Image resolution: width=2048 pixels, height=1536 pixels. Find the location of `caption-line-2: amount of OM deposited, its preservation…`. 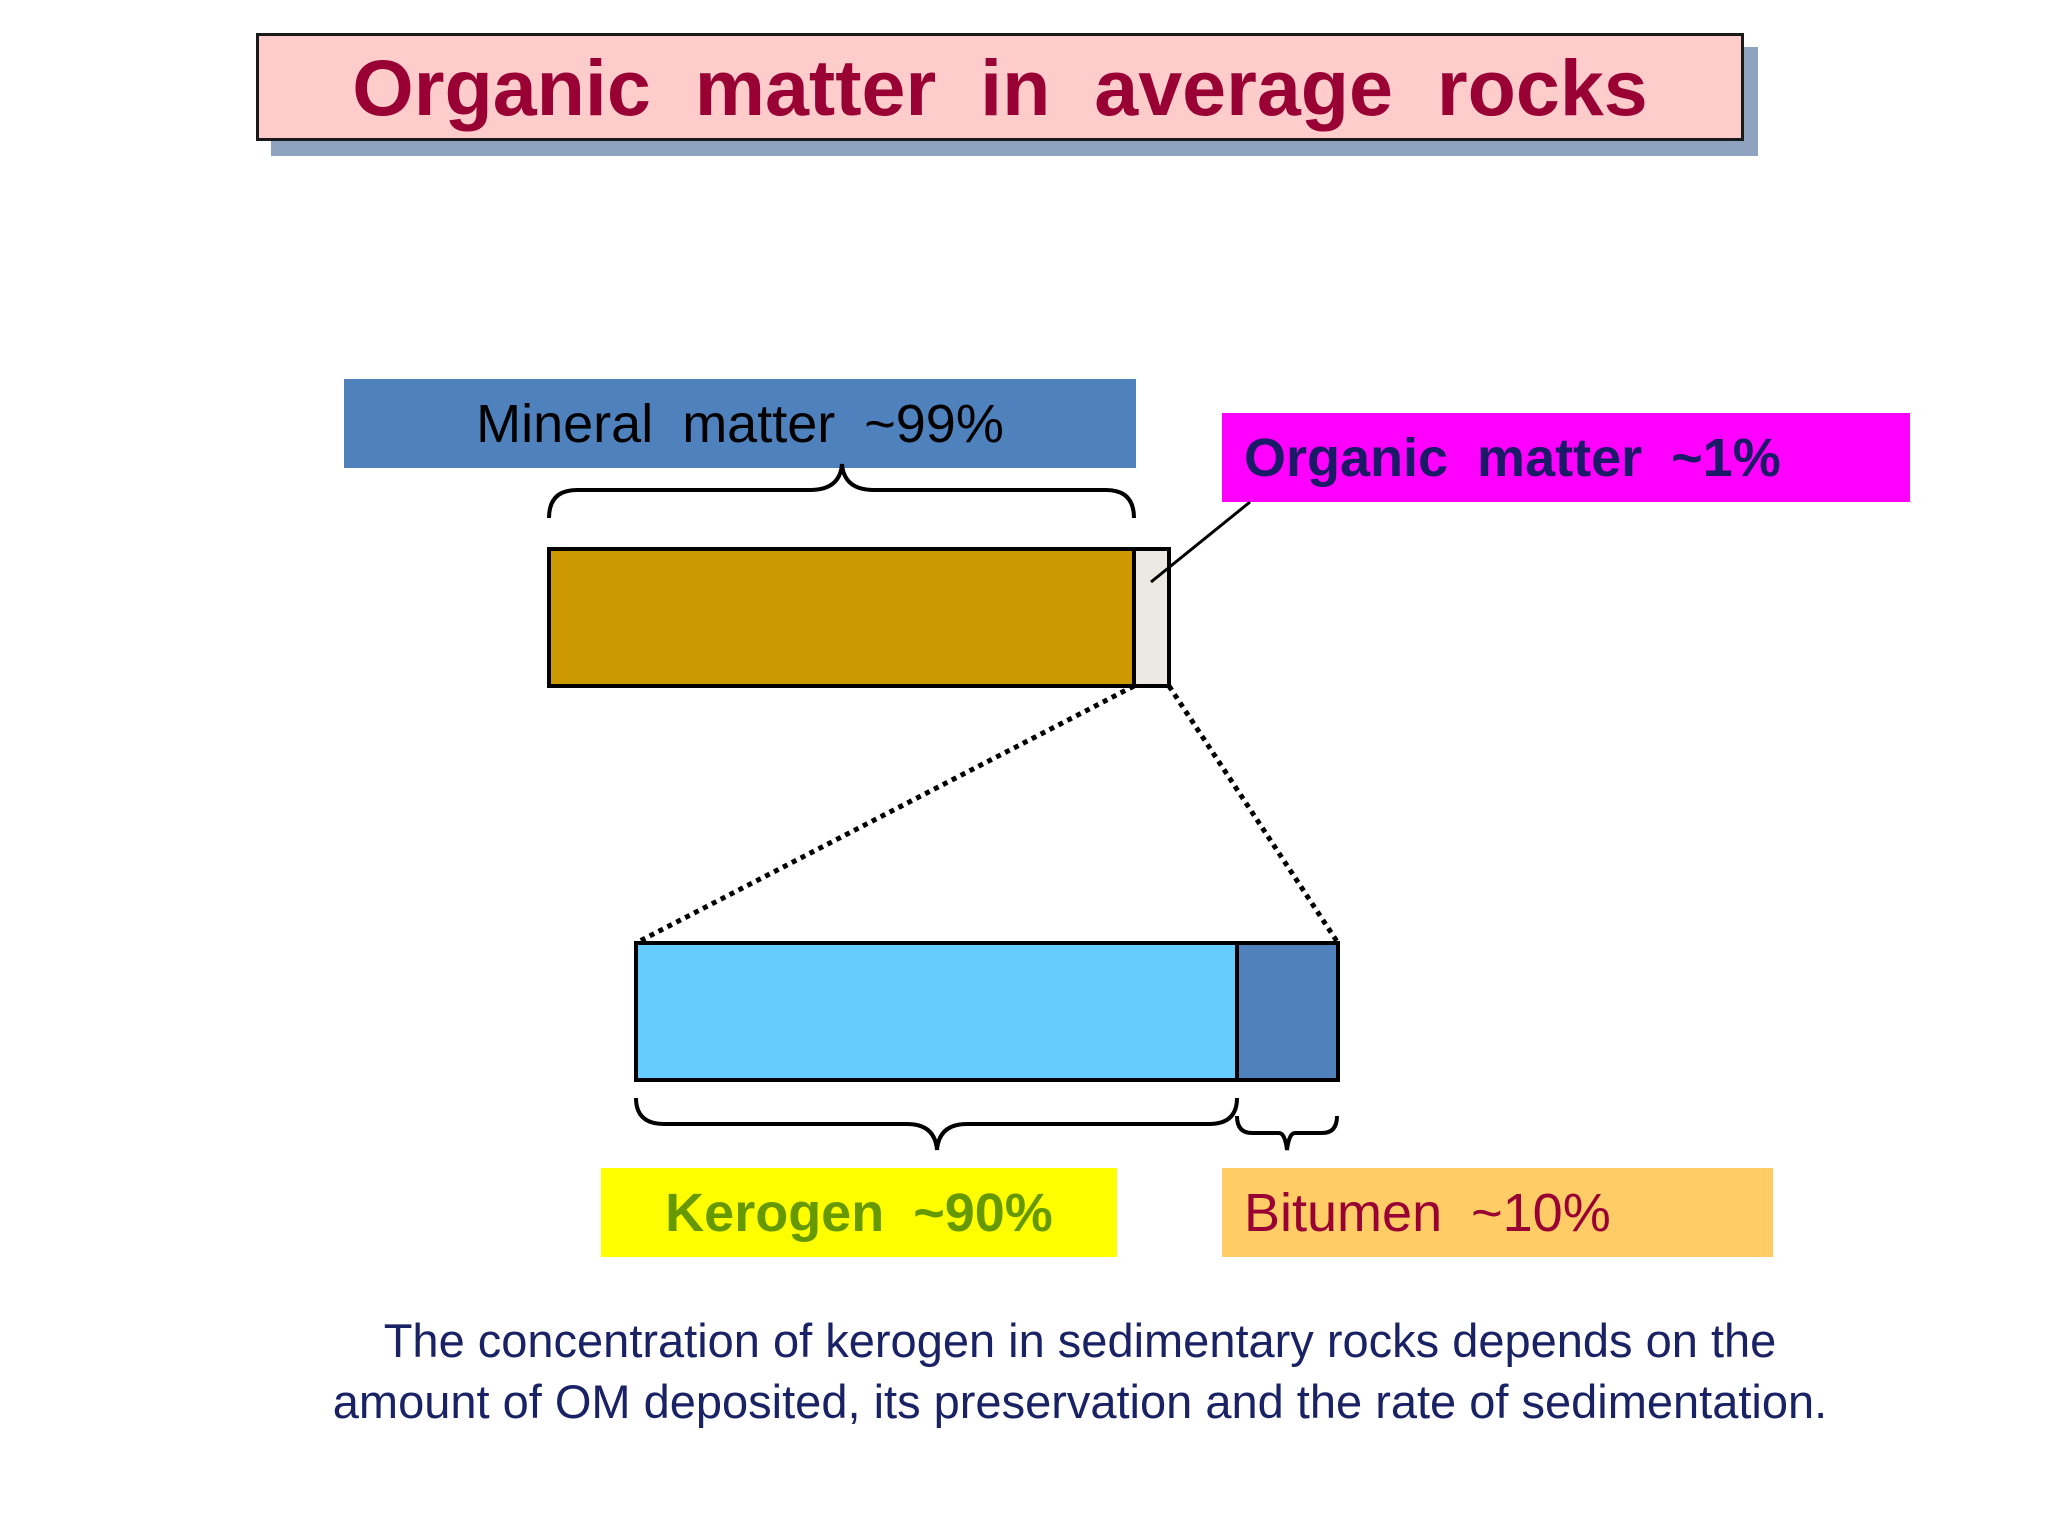

caption-line-2: amount of OM deposited, its preservation… is located at coordinates (1080, 1401).